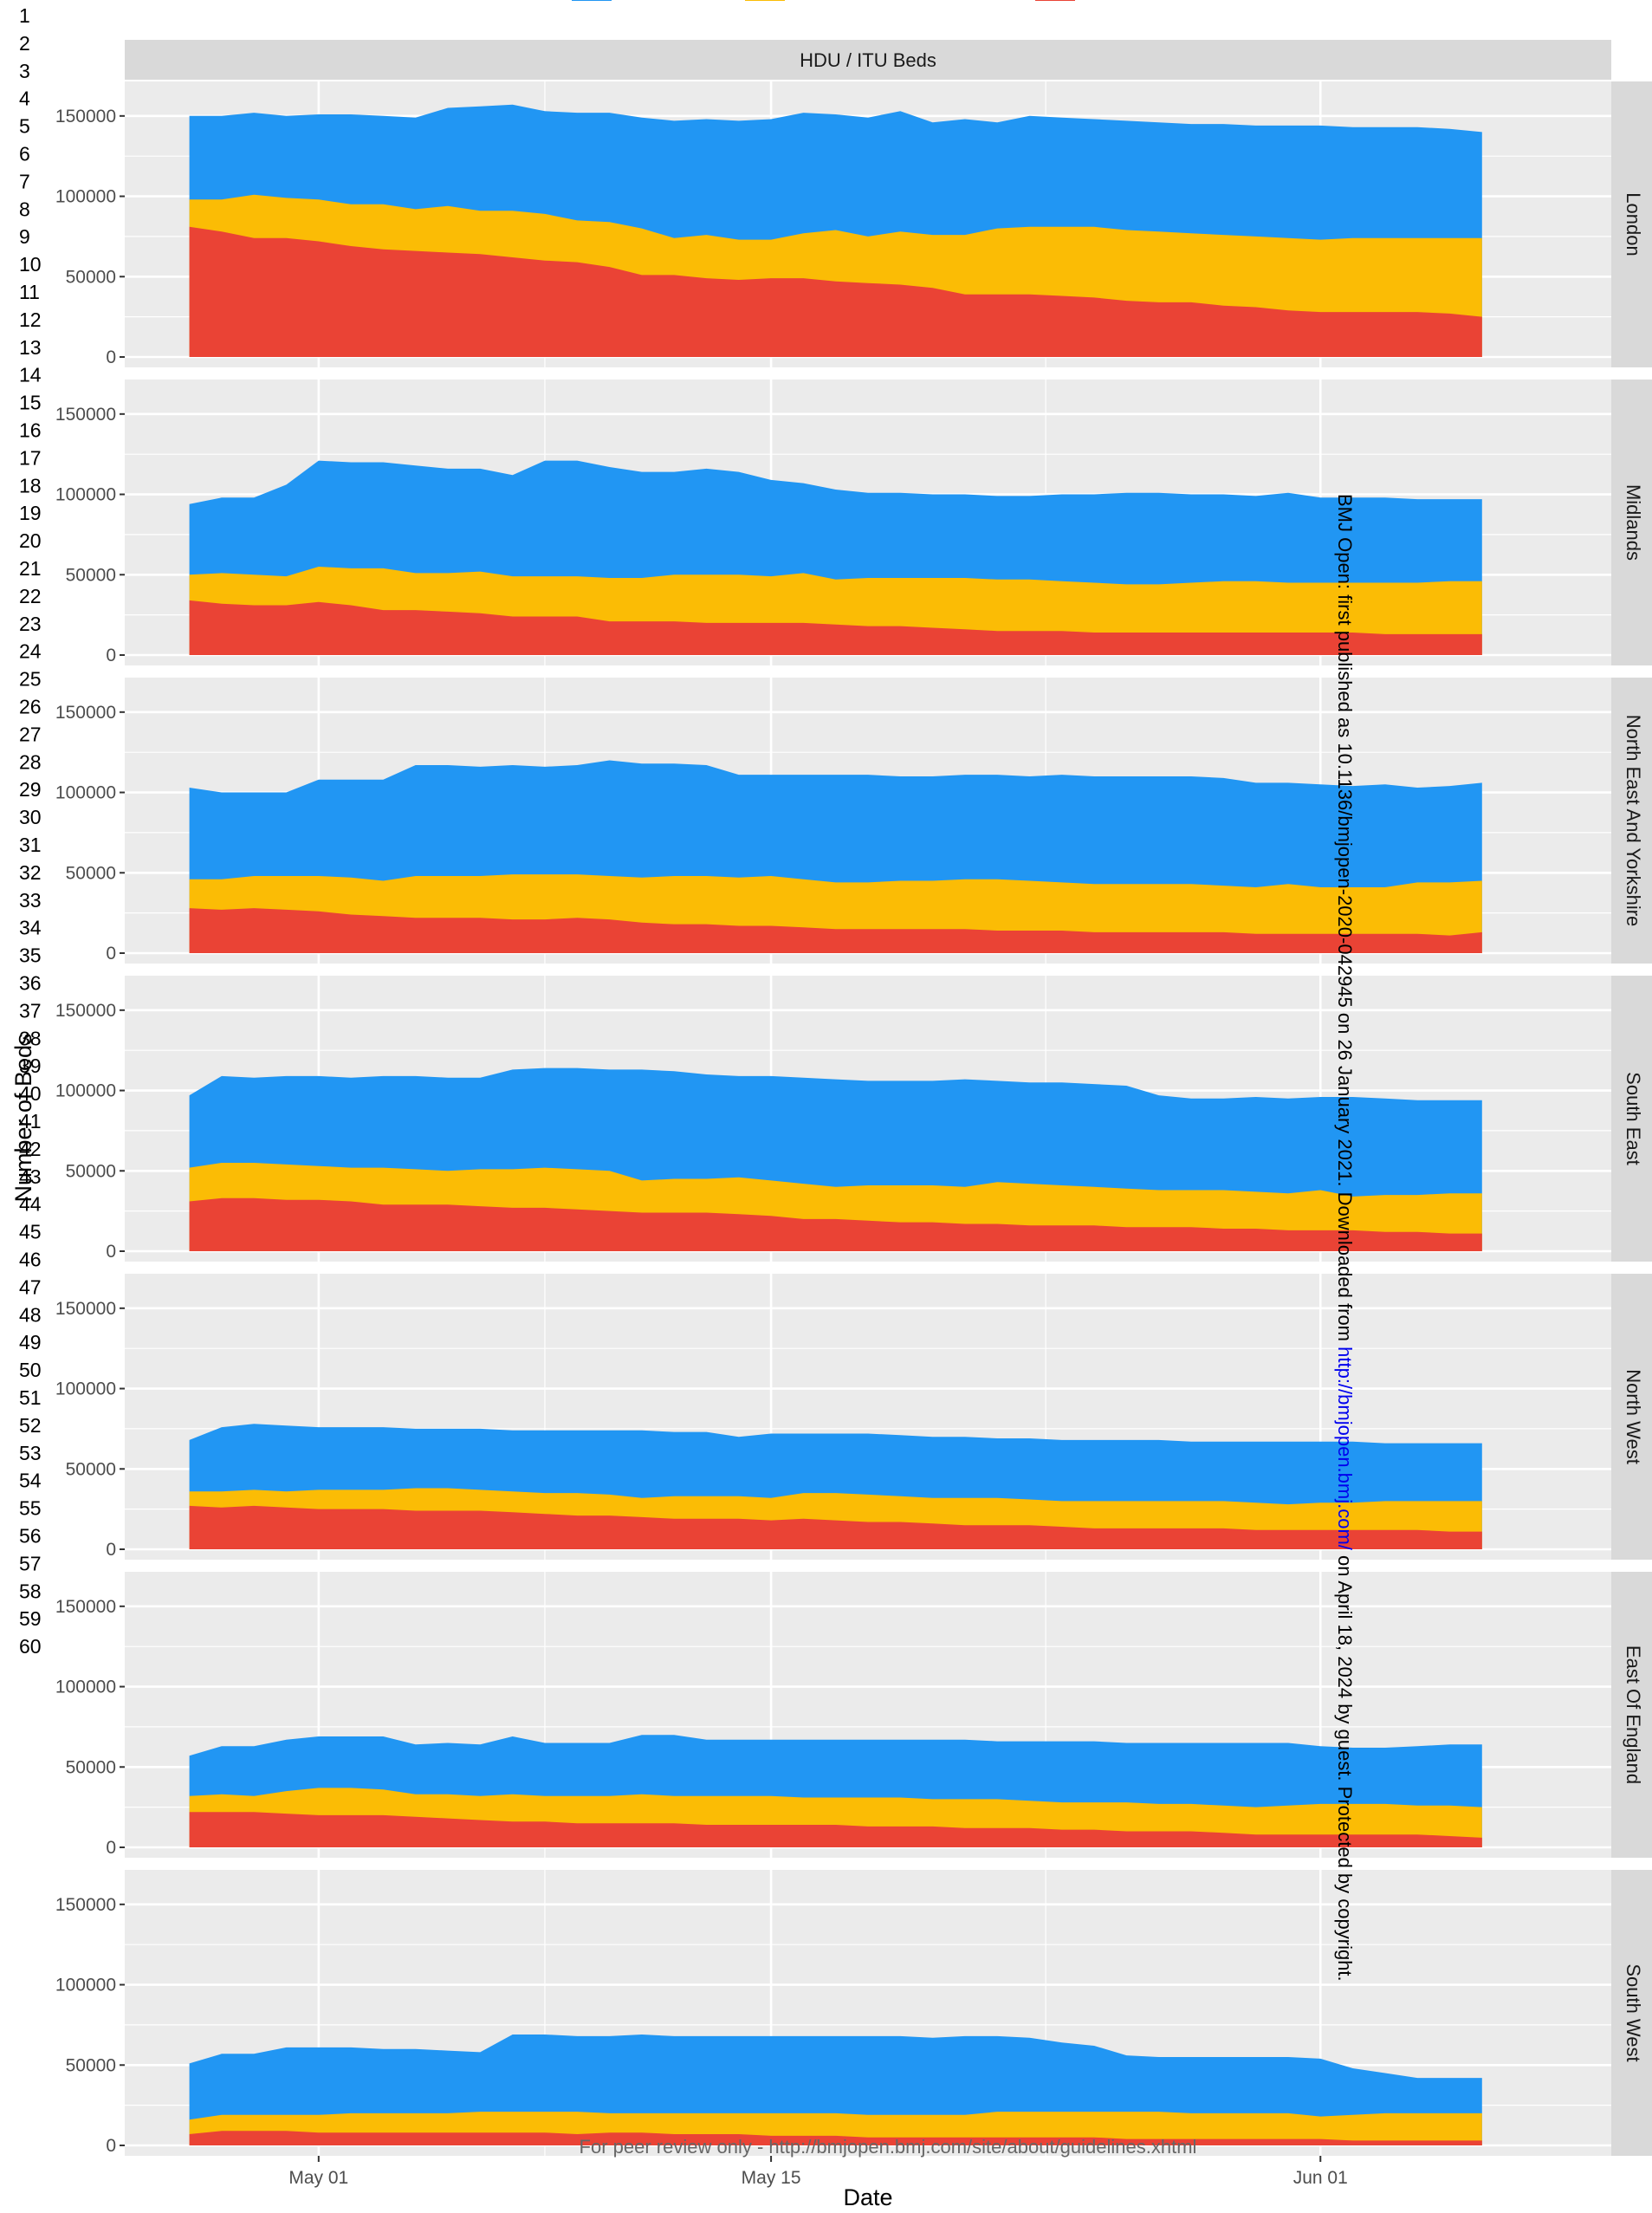  Describe the element at coordinates (30, 264) in the screenshot. I see `line-number: 10` at that location.